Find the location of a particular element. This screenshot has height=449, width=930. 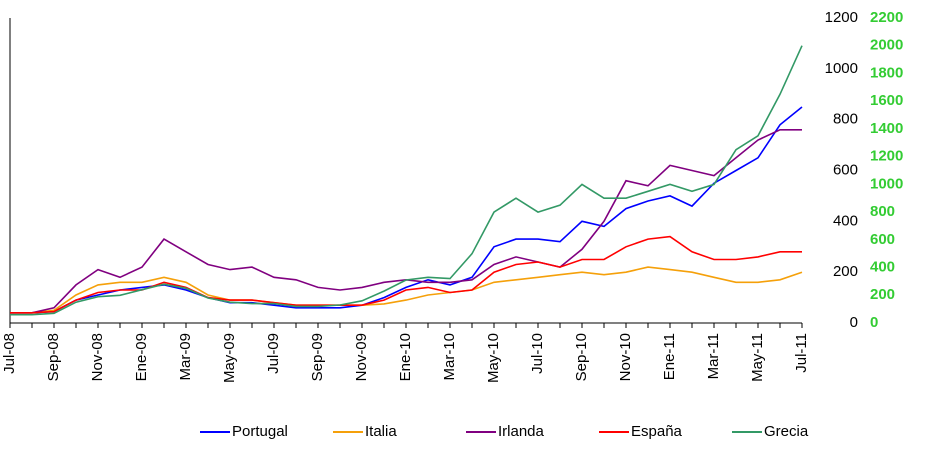

y-tick-label: 1200 is located at coordinates (841, 17).